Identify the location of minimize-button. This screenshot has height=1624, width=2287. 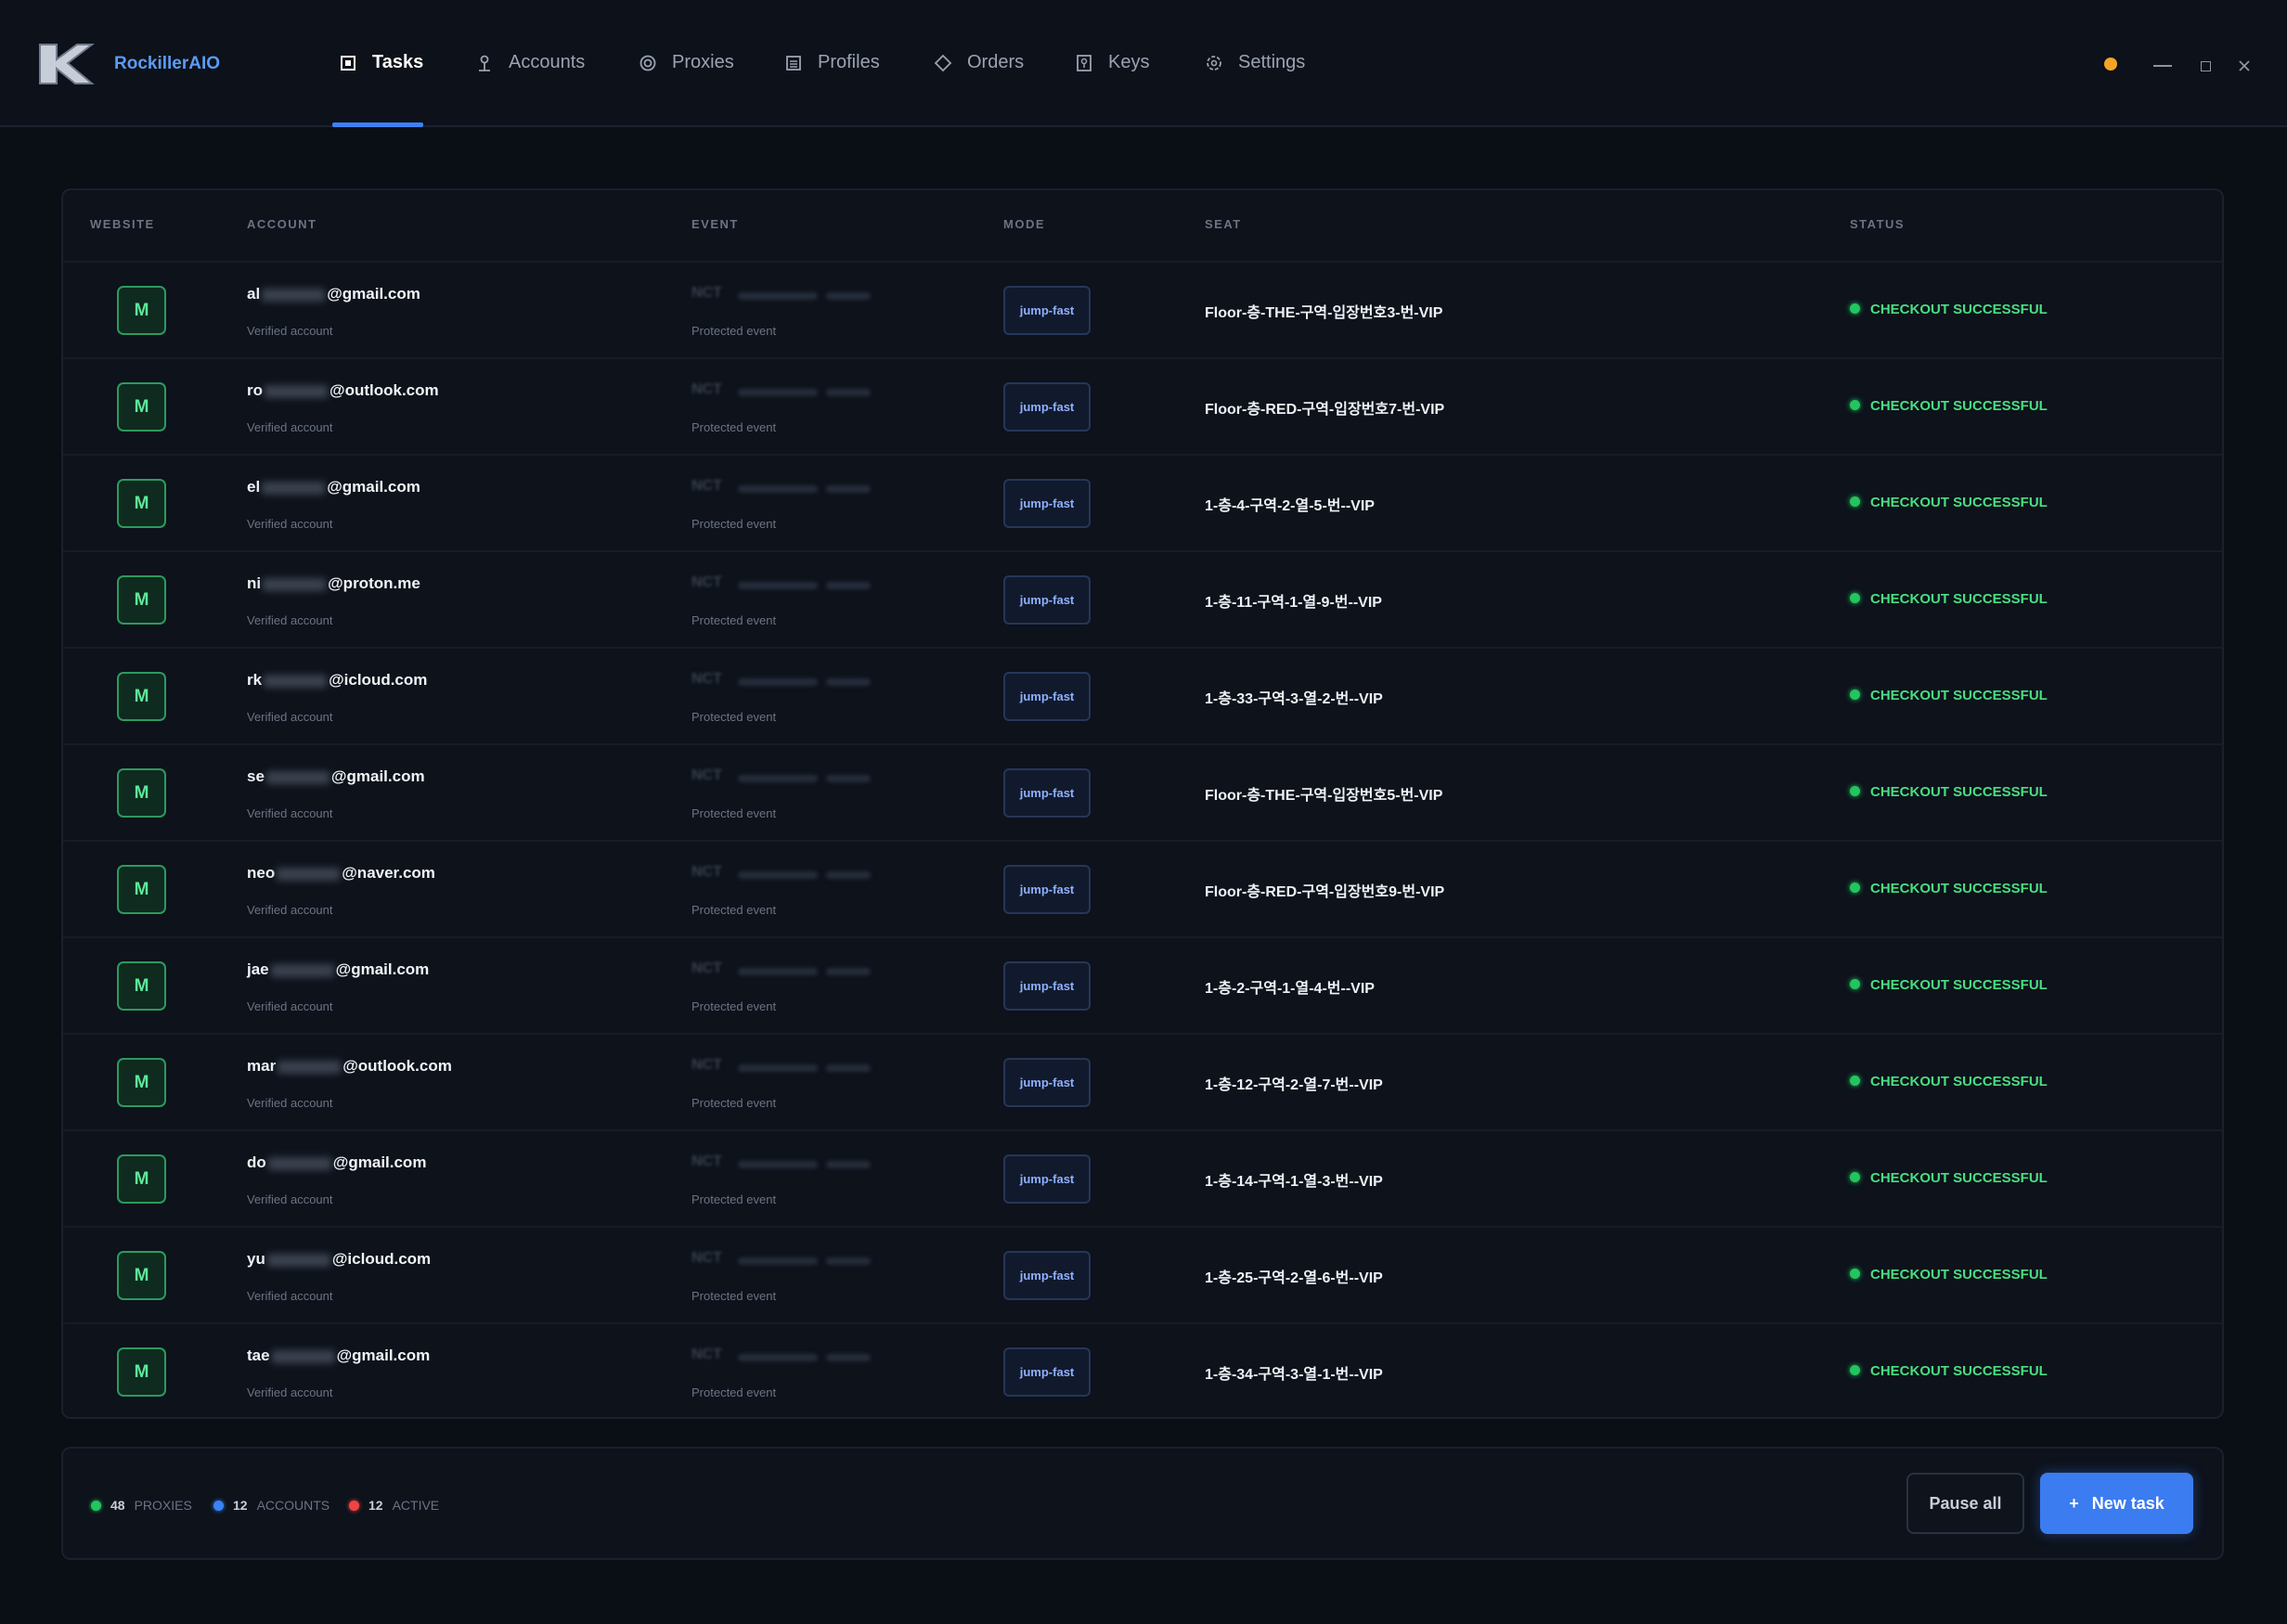
(2162, 66).